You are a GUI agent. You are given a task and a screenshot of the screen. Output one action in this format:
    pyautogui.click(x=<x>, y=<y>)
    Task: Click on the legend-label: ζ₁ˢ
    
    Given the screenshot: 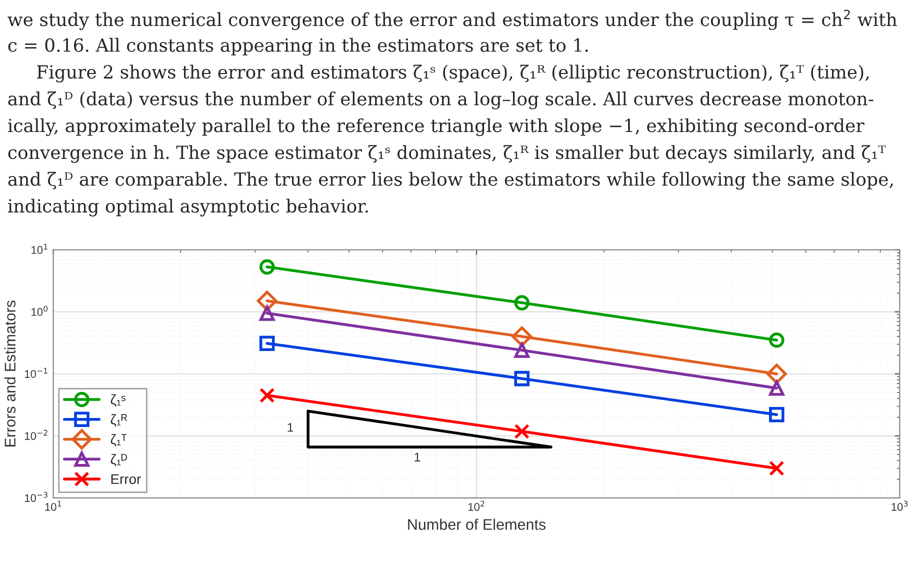 What is the action you would take?
    pyautogui.click(x=118, y=400)
    